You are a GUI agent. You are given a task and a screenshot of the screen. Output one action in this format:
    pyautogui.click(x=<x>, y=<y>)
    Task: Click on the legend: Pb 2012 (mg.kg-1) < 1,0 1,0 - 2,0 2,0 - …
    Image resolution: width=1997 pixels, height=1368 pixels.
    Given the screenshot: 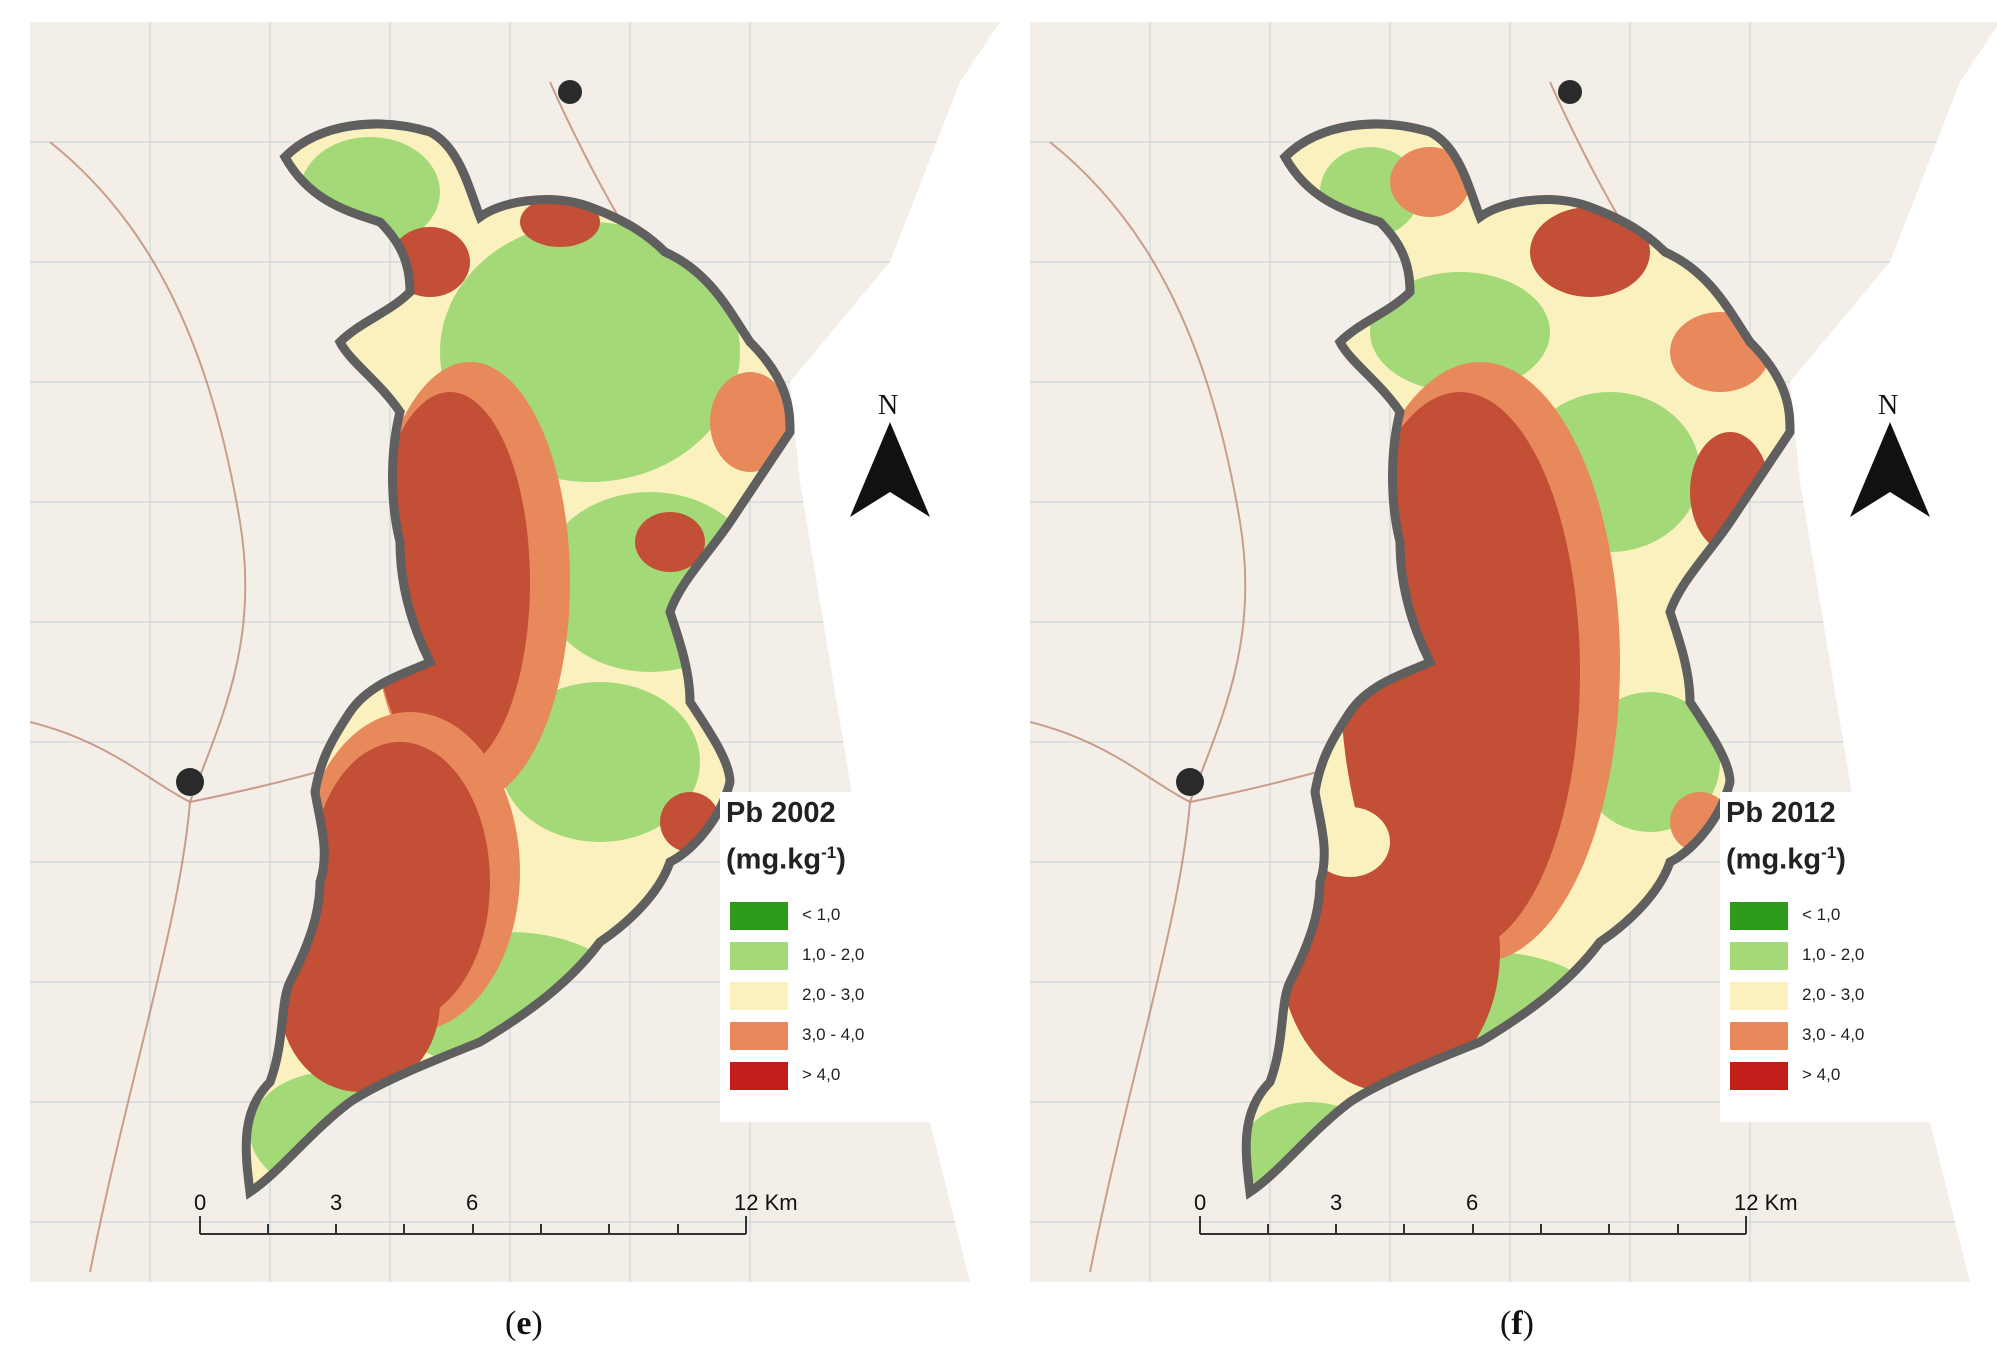 What is the action you would take?
    pyautogui.click(x=1835, y=957)
    